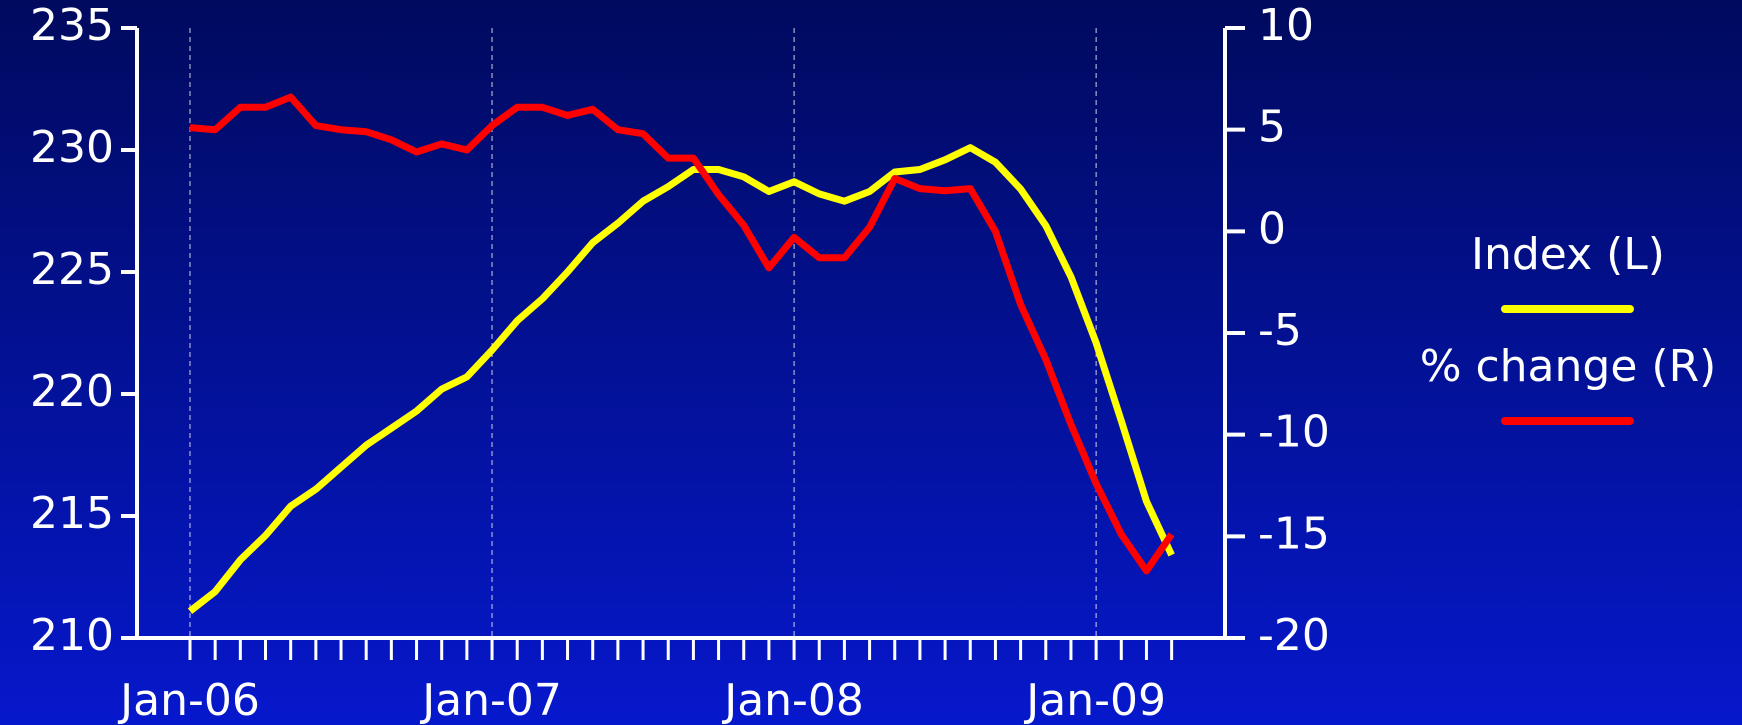 The image size is (1742, 725). I want to click on y2-tick-label: -5, so click(1280, 330).